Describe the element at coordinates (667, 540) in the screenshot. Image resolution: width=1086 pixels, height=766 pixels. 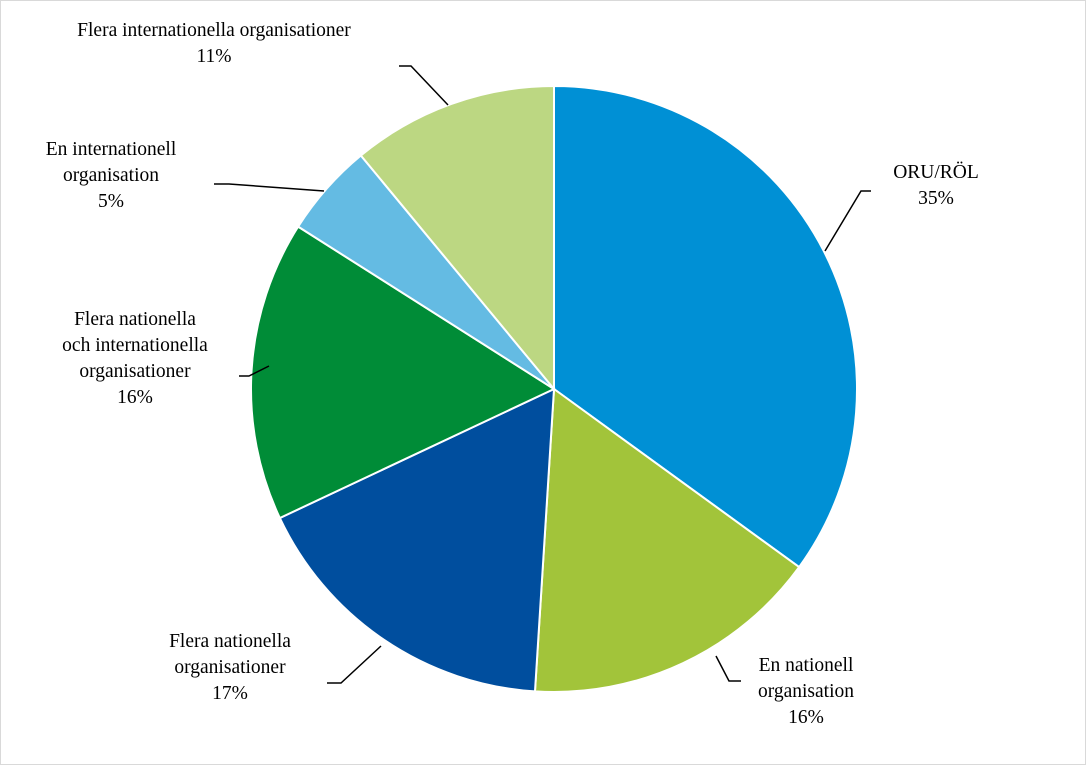
I see `pie-slice-en-nationell-organisation` at that location.